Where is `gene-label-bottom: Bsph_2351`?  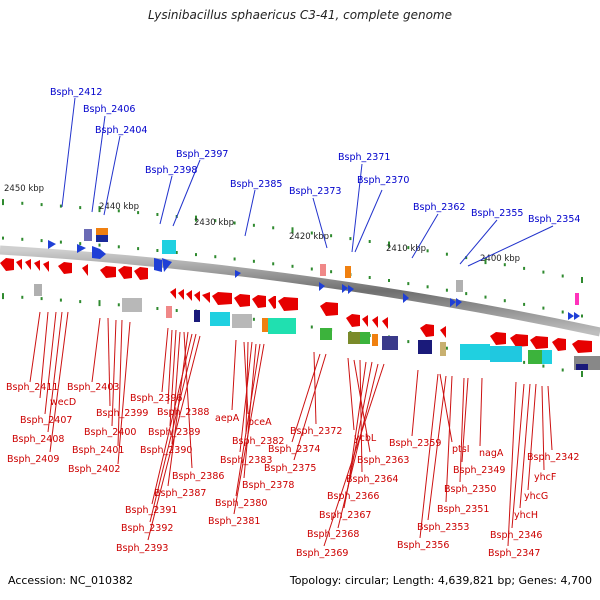
gene-label-bottom: Bsph_2351 is located at coordinates (463, 509).